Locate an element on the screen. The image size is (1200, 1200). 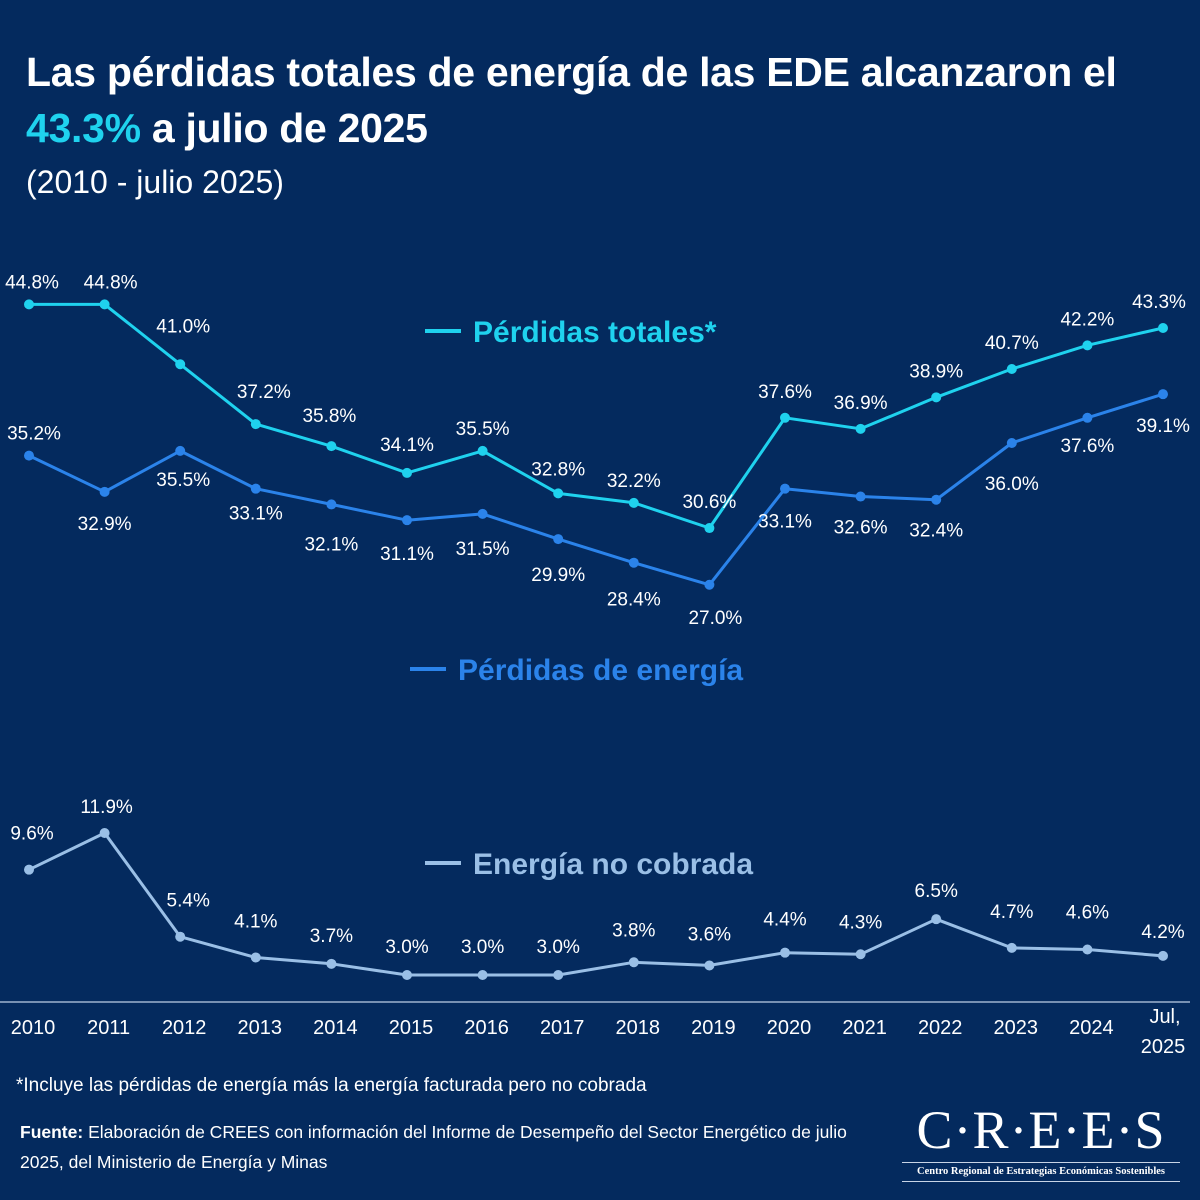
data-label-perdidas_energia: 32.6% is located at coordinates (861, 528).